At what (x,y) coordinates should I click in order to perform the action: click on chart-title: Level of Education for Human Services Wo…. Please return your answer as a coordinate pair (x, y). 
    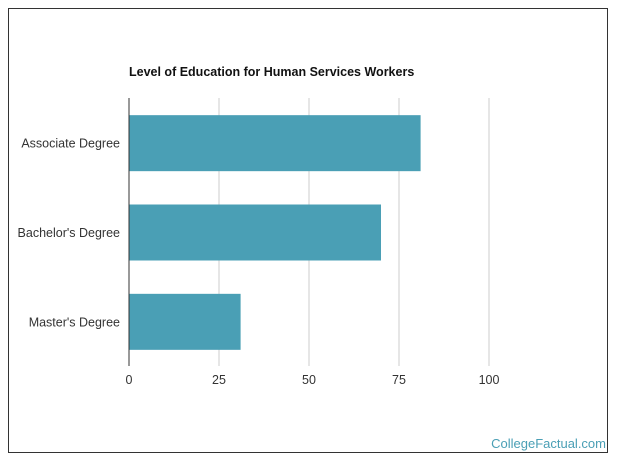
    Looking at the image, I should click on (271, 72).